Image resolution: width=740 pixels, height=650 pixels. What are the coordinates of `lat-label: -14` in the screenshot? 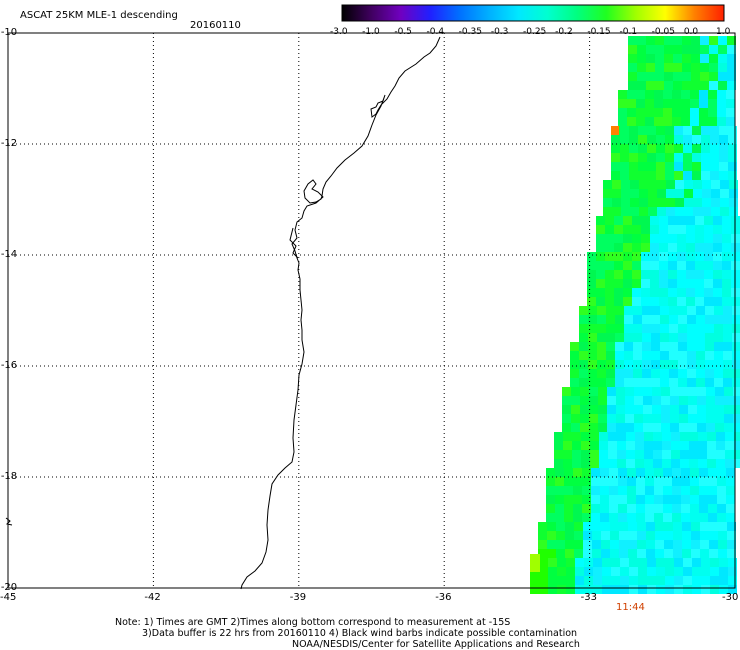 It's located at (9, 254).